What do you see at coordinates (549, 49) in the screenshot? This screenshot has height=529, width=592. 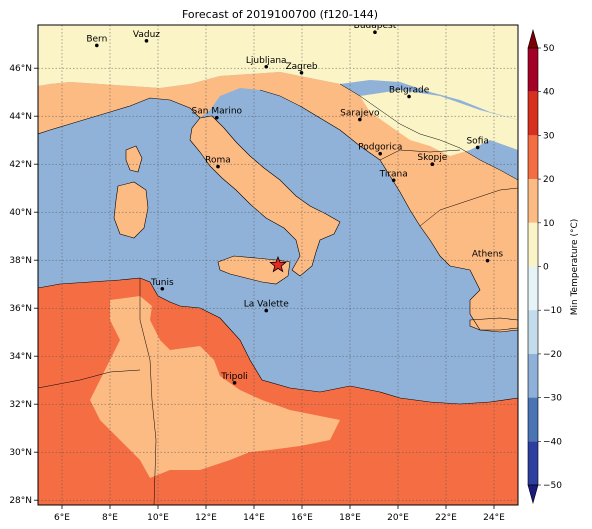 I see `colorbar-tick-label: 50` at bounding box center [549, 49].